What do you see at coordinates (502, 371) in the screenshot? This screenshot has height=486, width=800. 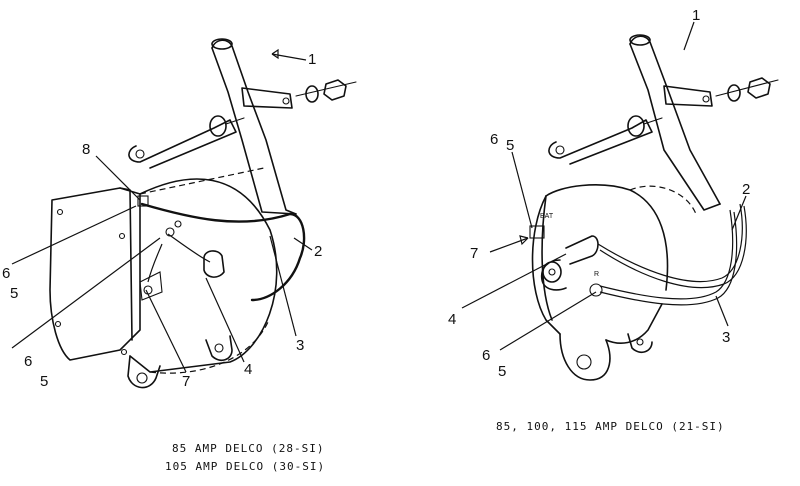 I see `right-callout-5b: 5` at bounding box center [502, 371].